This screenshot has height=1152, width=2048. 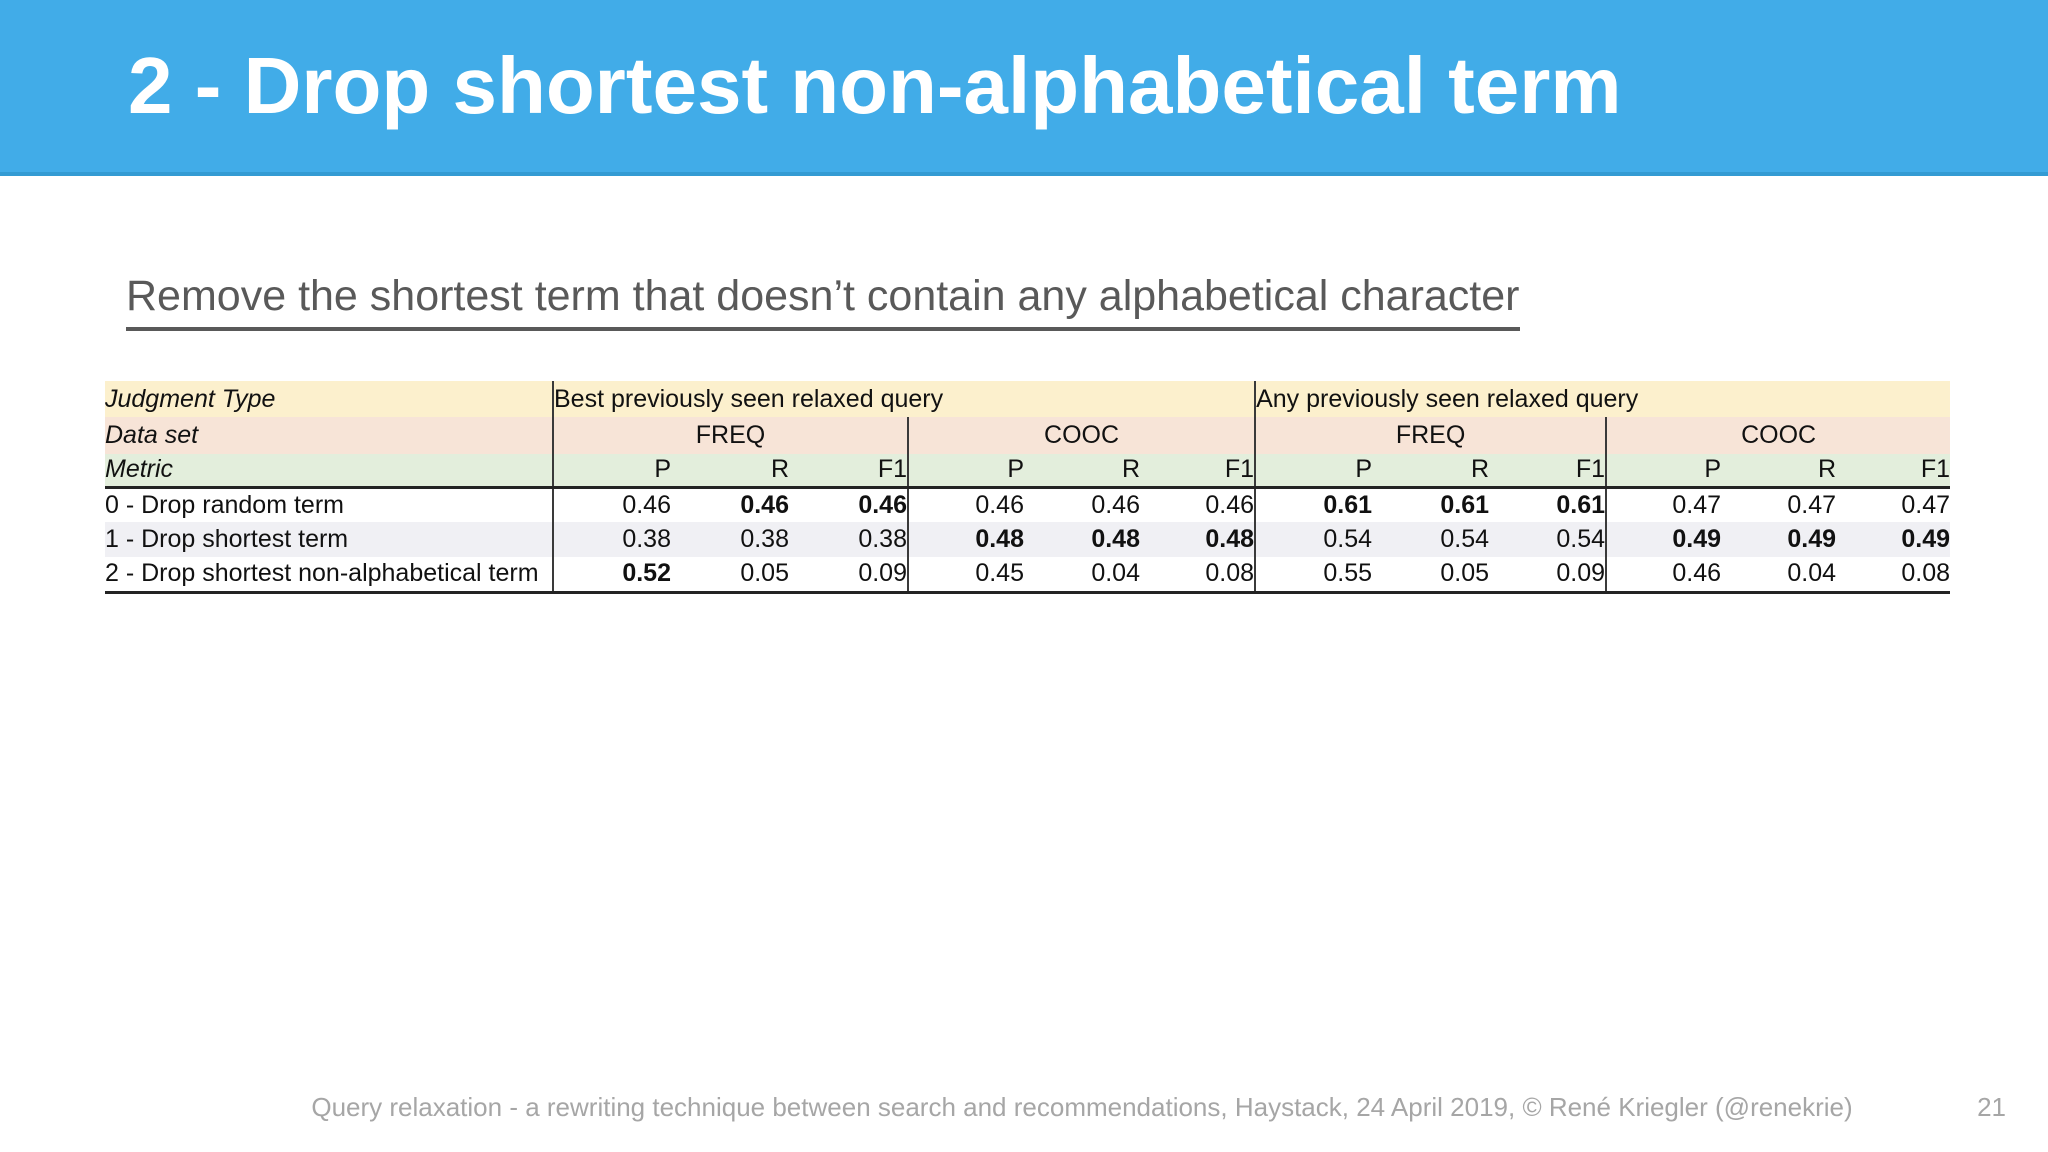 I want to click on slide-title: 2 - Drop shortest non-alphabetical term, so click(x=875, y=85).